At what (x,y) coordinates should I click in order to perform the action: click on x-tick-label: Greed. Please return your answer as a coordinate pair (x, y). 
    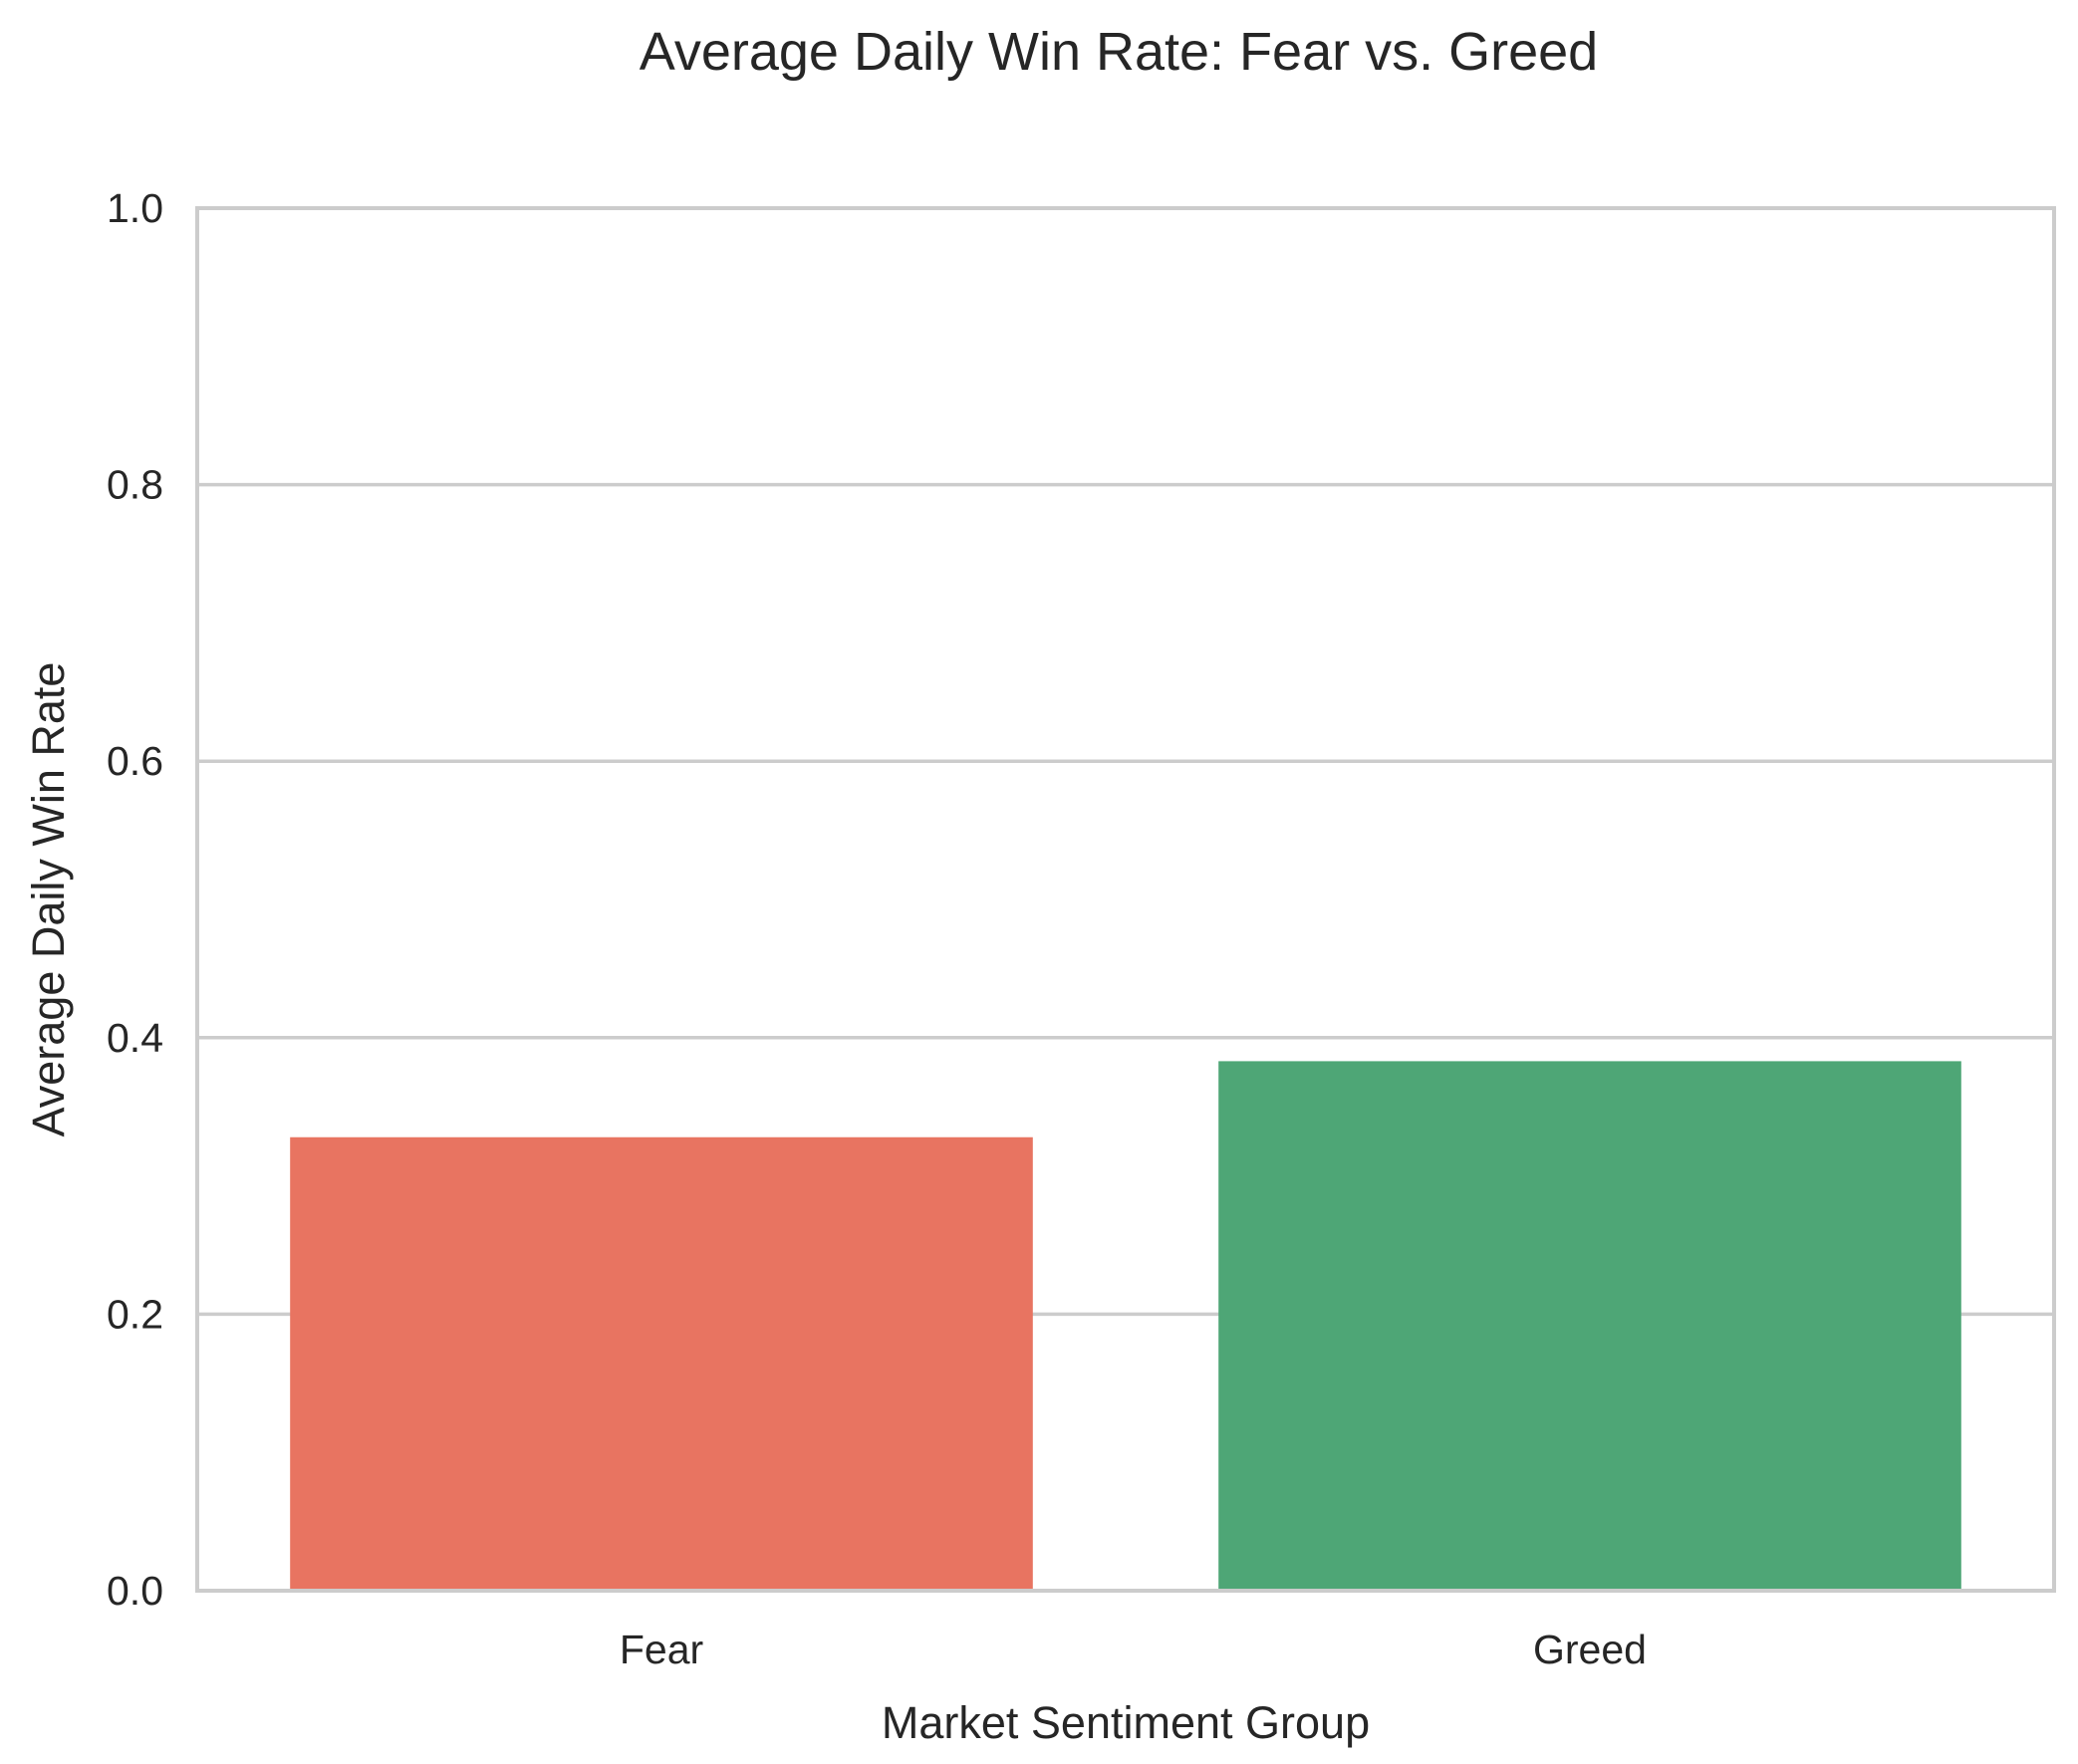
    Looking at the image, I should click on (1590, 1649).